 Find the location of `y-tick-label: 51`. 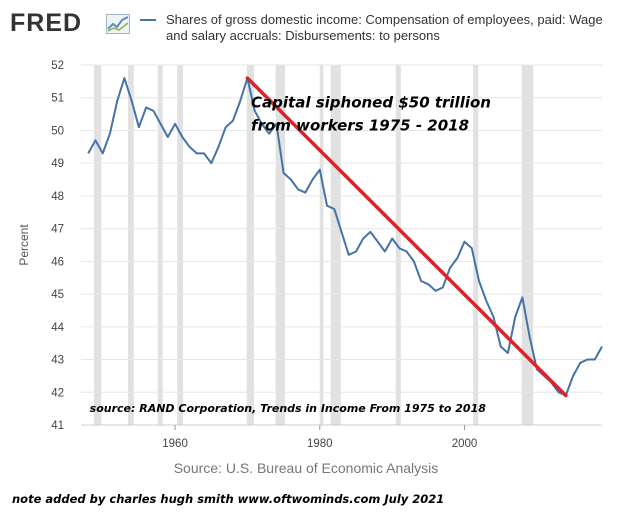

y-tick-label: 51 is located at coordinates (57, 99).